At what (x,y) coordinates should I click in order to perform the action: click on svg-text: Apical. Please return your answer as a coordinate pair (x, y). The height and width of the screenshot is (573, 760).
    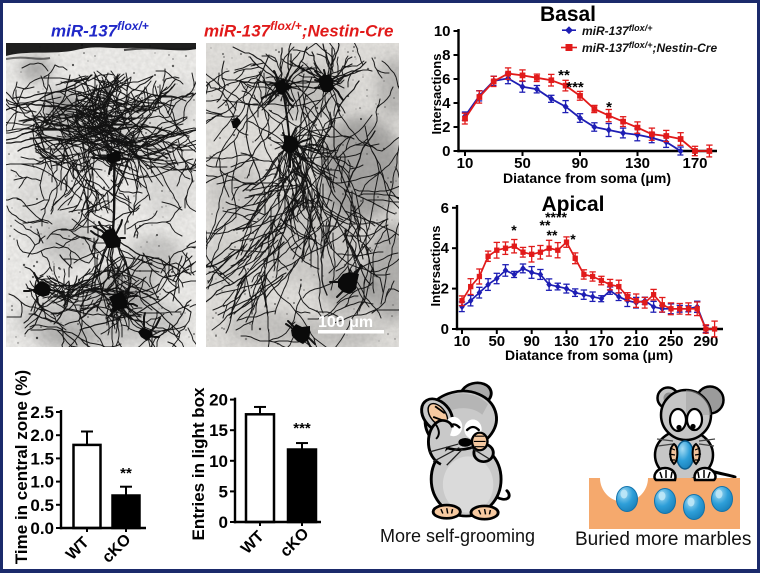
    Looking at the image, I should click on (572, 204).